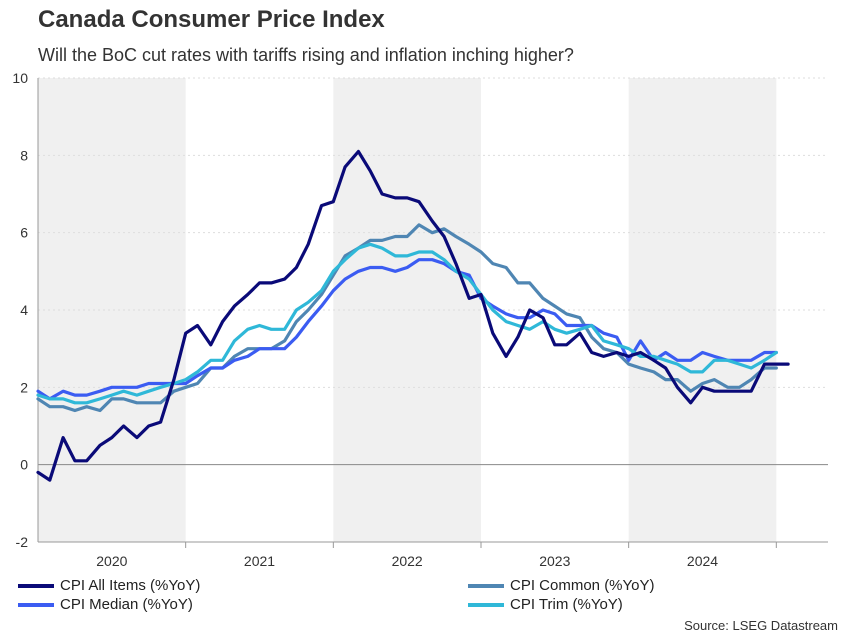 The image size is (850, 638). I want to click on source-note: Source: LSEG Datastream, so click(761, 625).